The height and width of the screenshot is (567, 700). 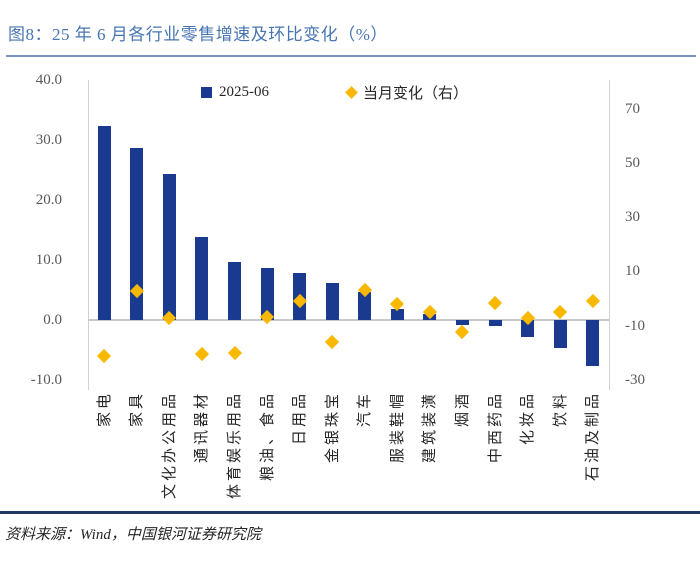 I want to click on x-axis-category-label: 体育娱乐用品, so click(x=235, y=444).